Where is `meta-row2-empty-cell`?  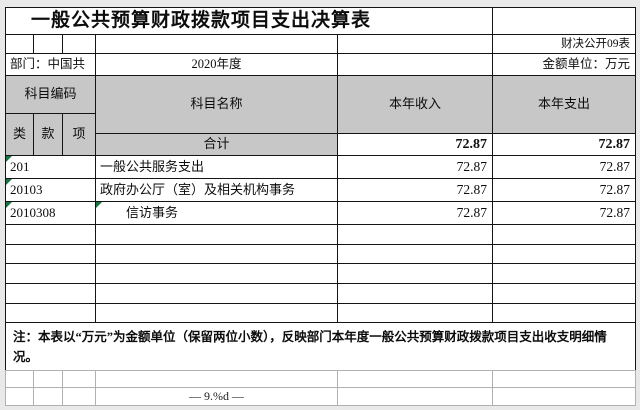
meta-row2-empty-cell is located at coordinates (415, 64).